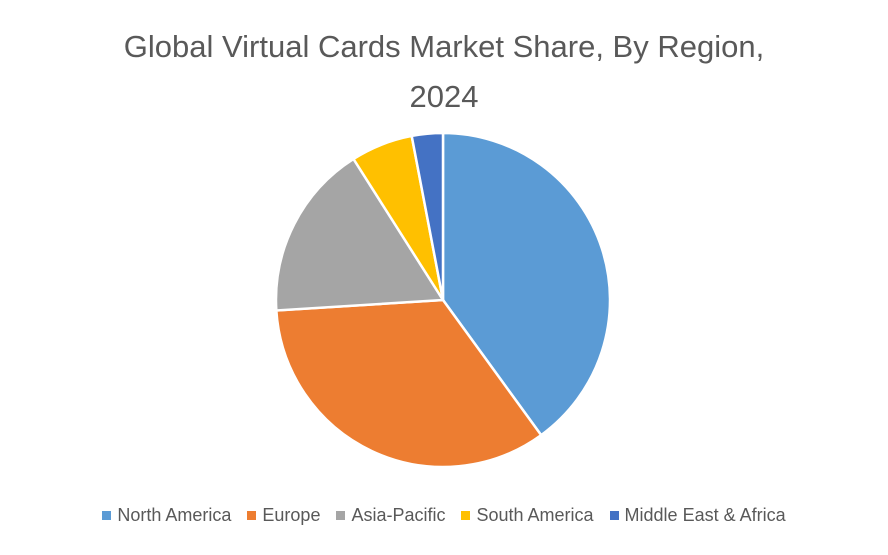 The image size is (888, 555). I want to click on legend-item: Asia-Pacific, so click(390, 515).